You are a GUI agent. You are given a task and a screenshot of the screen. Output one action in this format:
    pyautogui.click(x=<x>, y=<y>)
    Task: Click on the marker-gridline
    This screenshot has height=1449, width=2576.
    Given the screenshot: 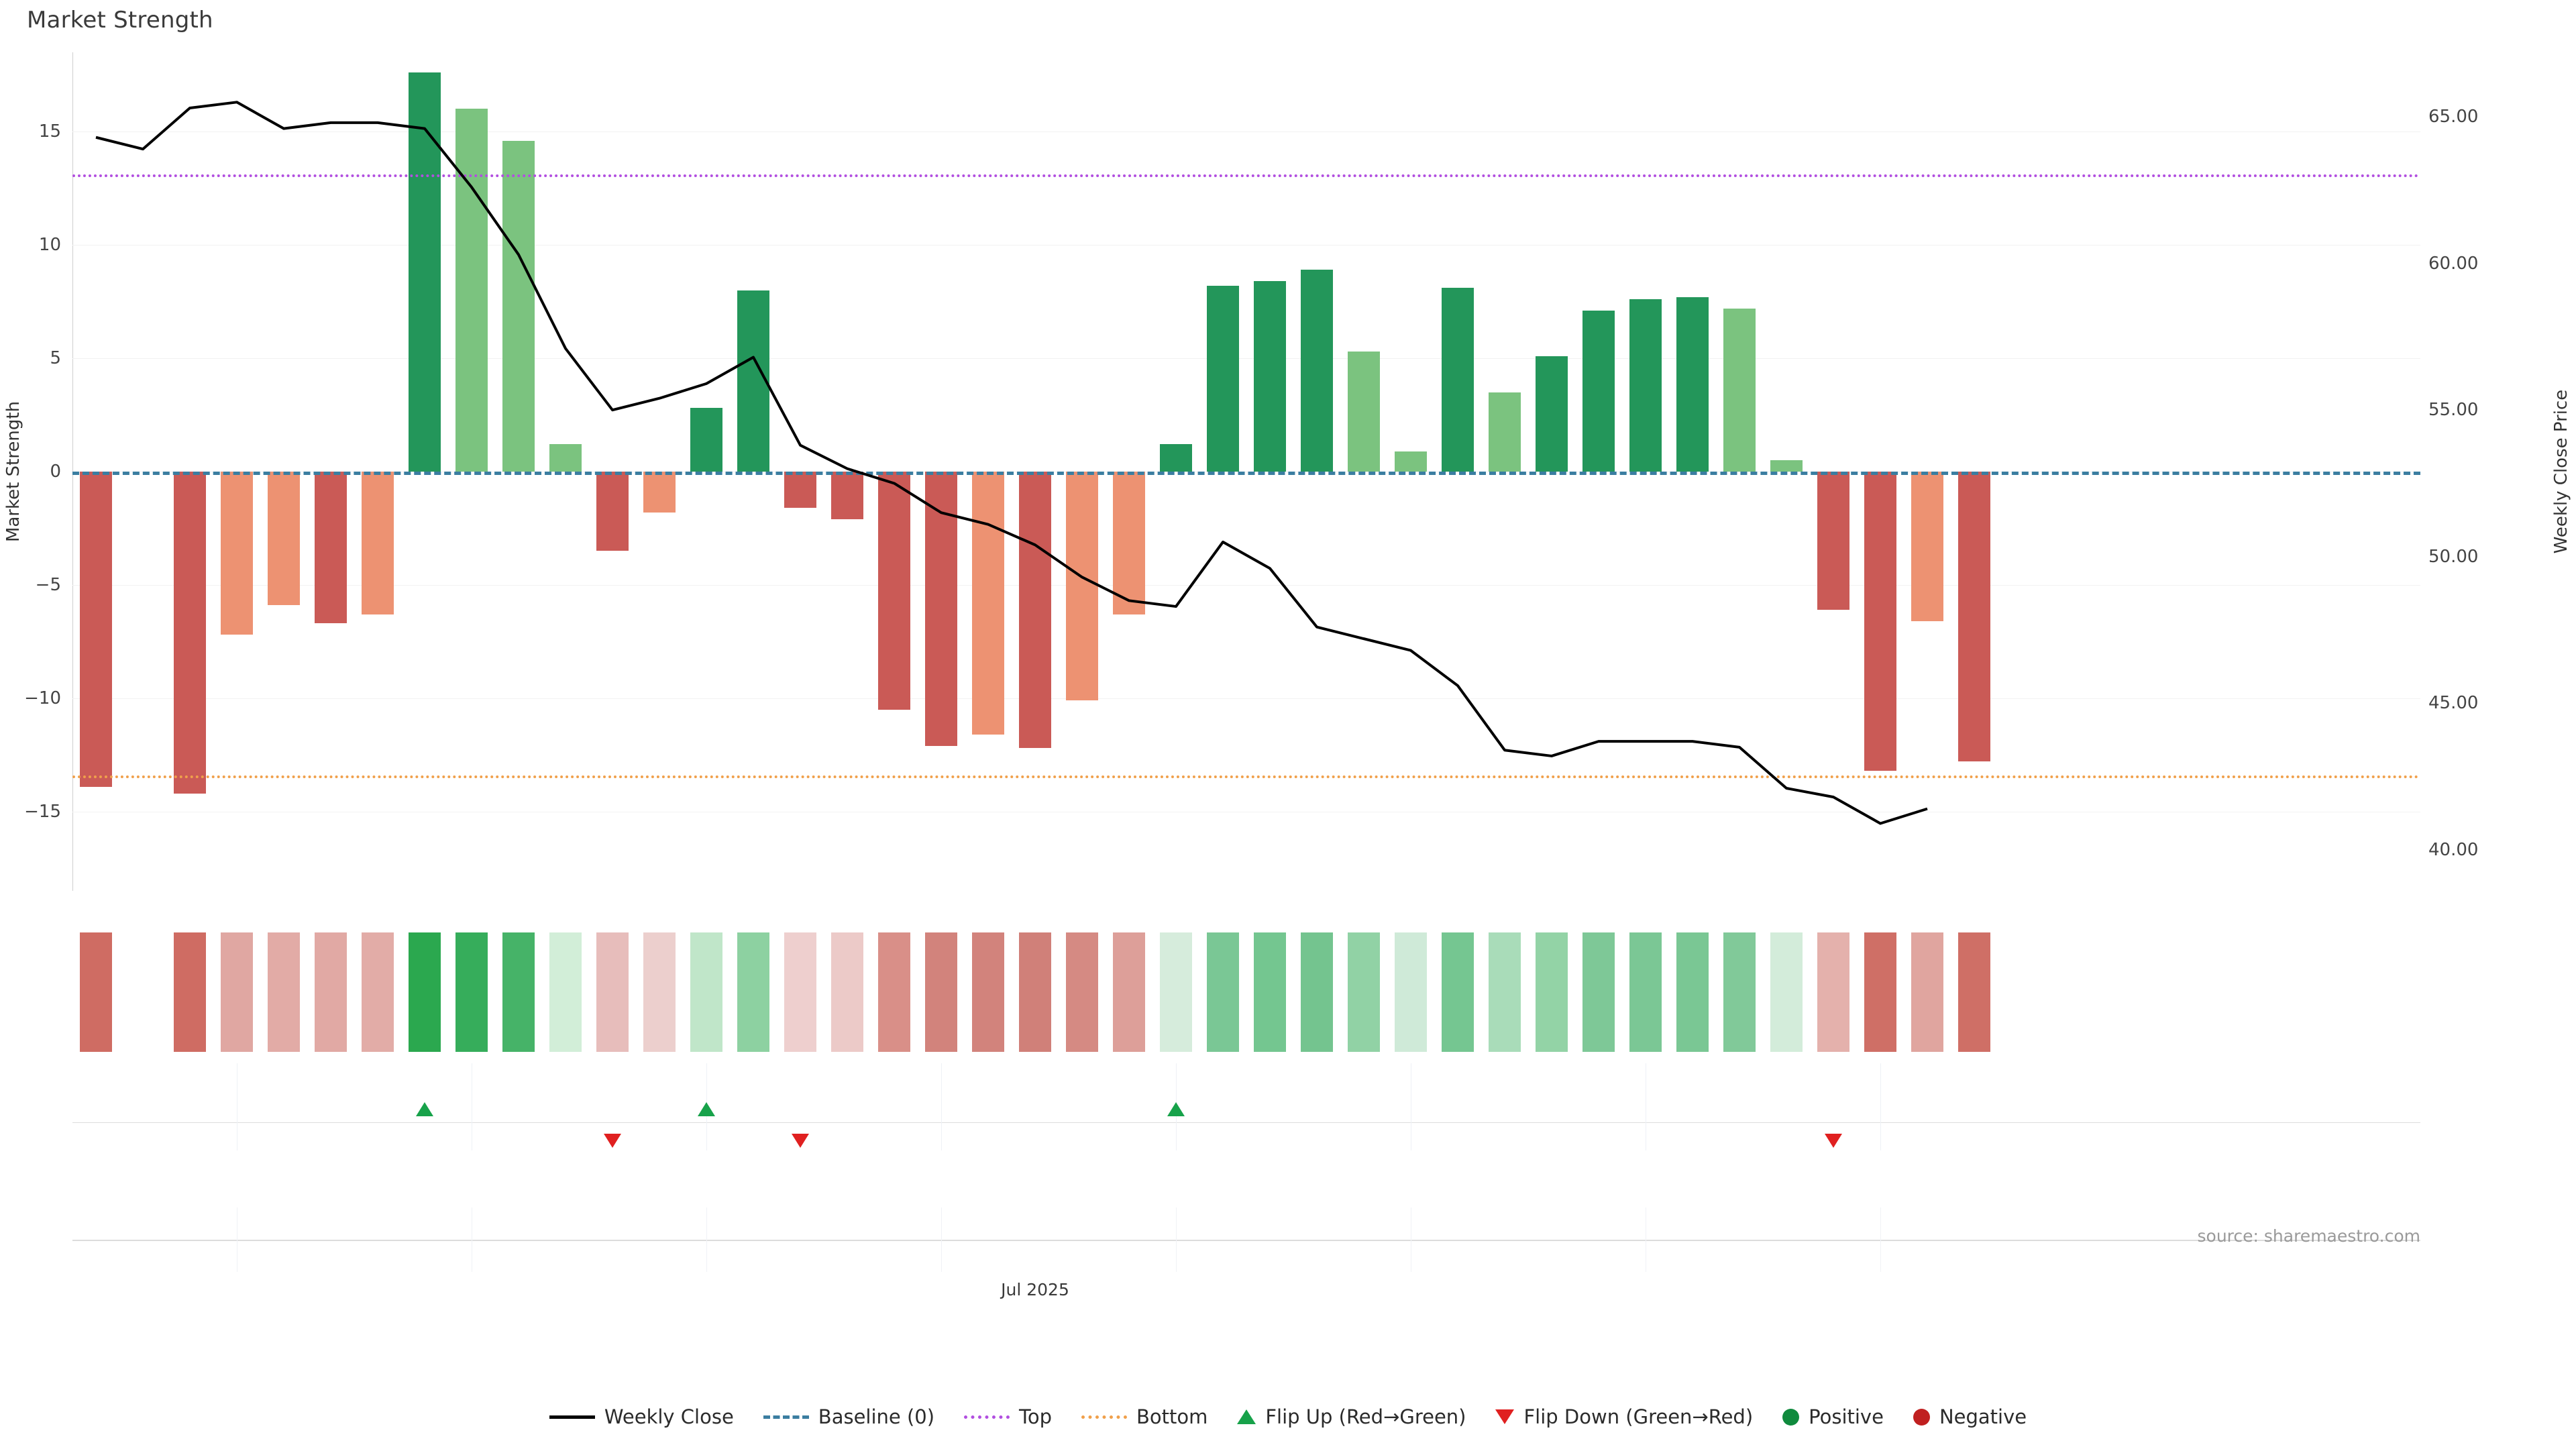 What is the action you would take?
    pyautogui.click(x=1880, y=1106)
    